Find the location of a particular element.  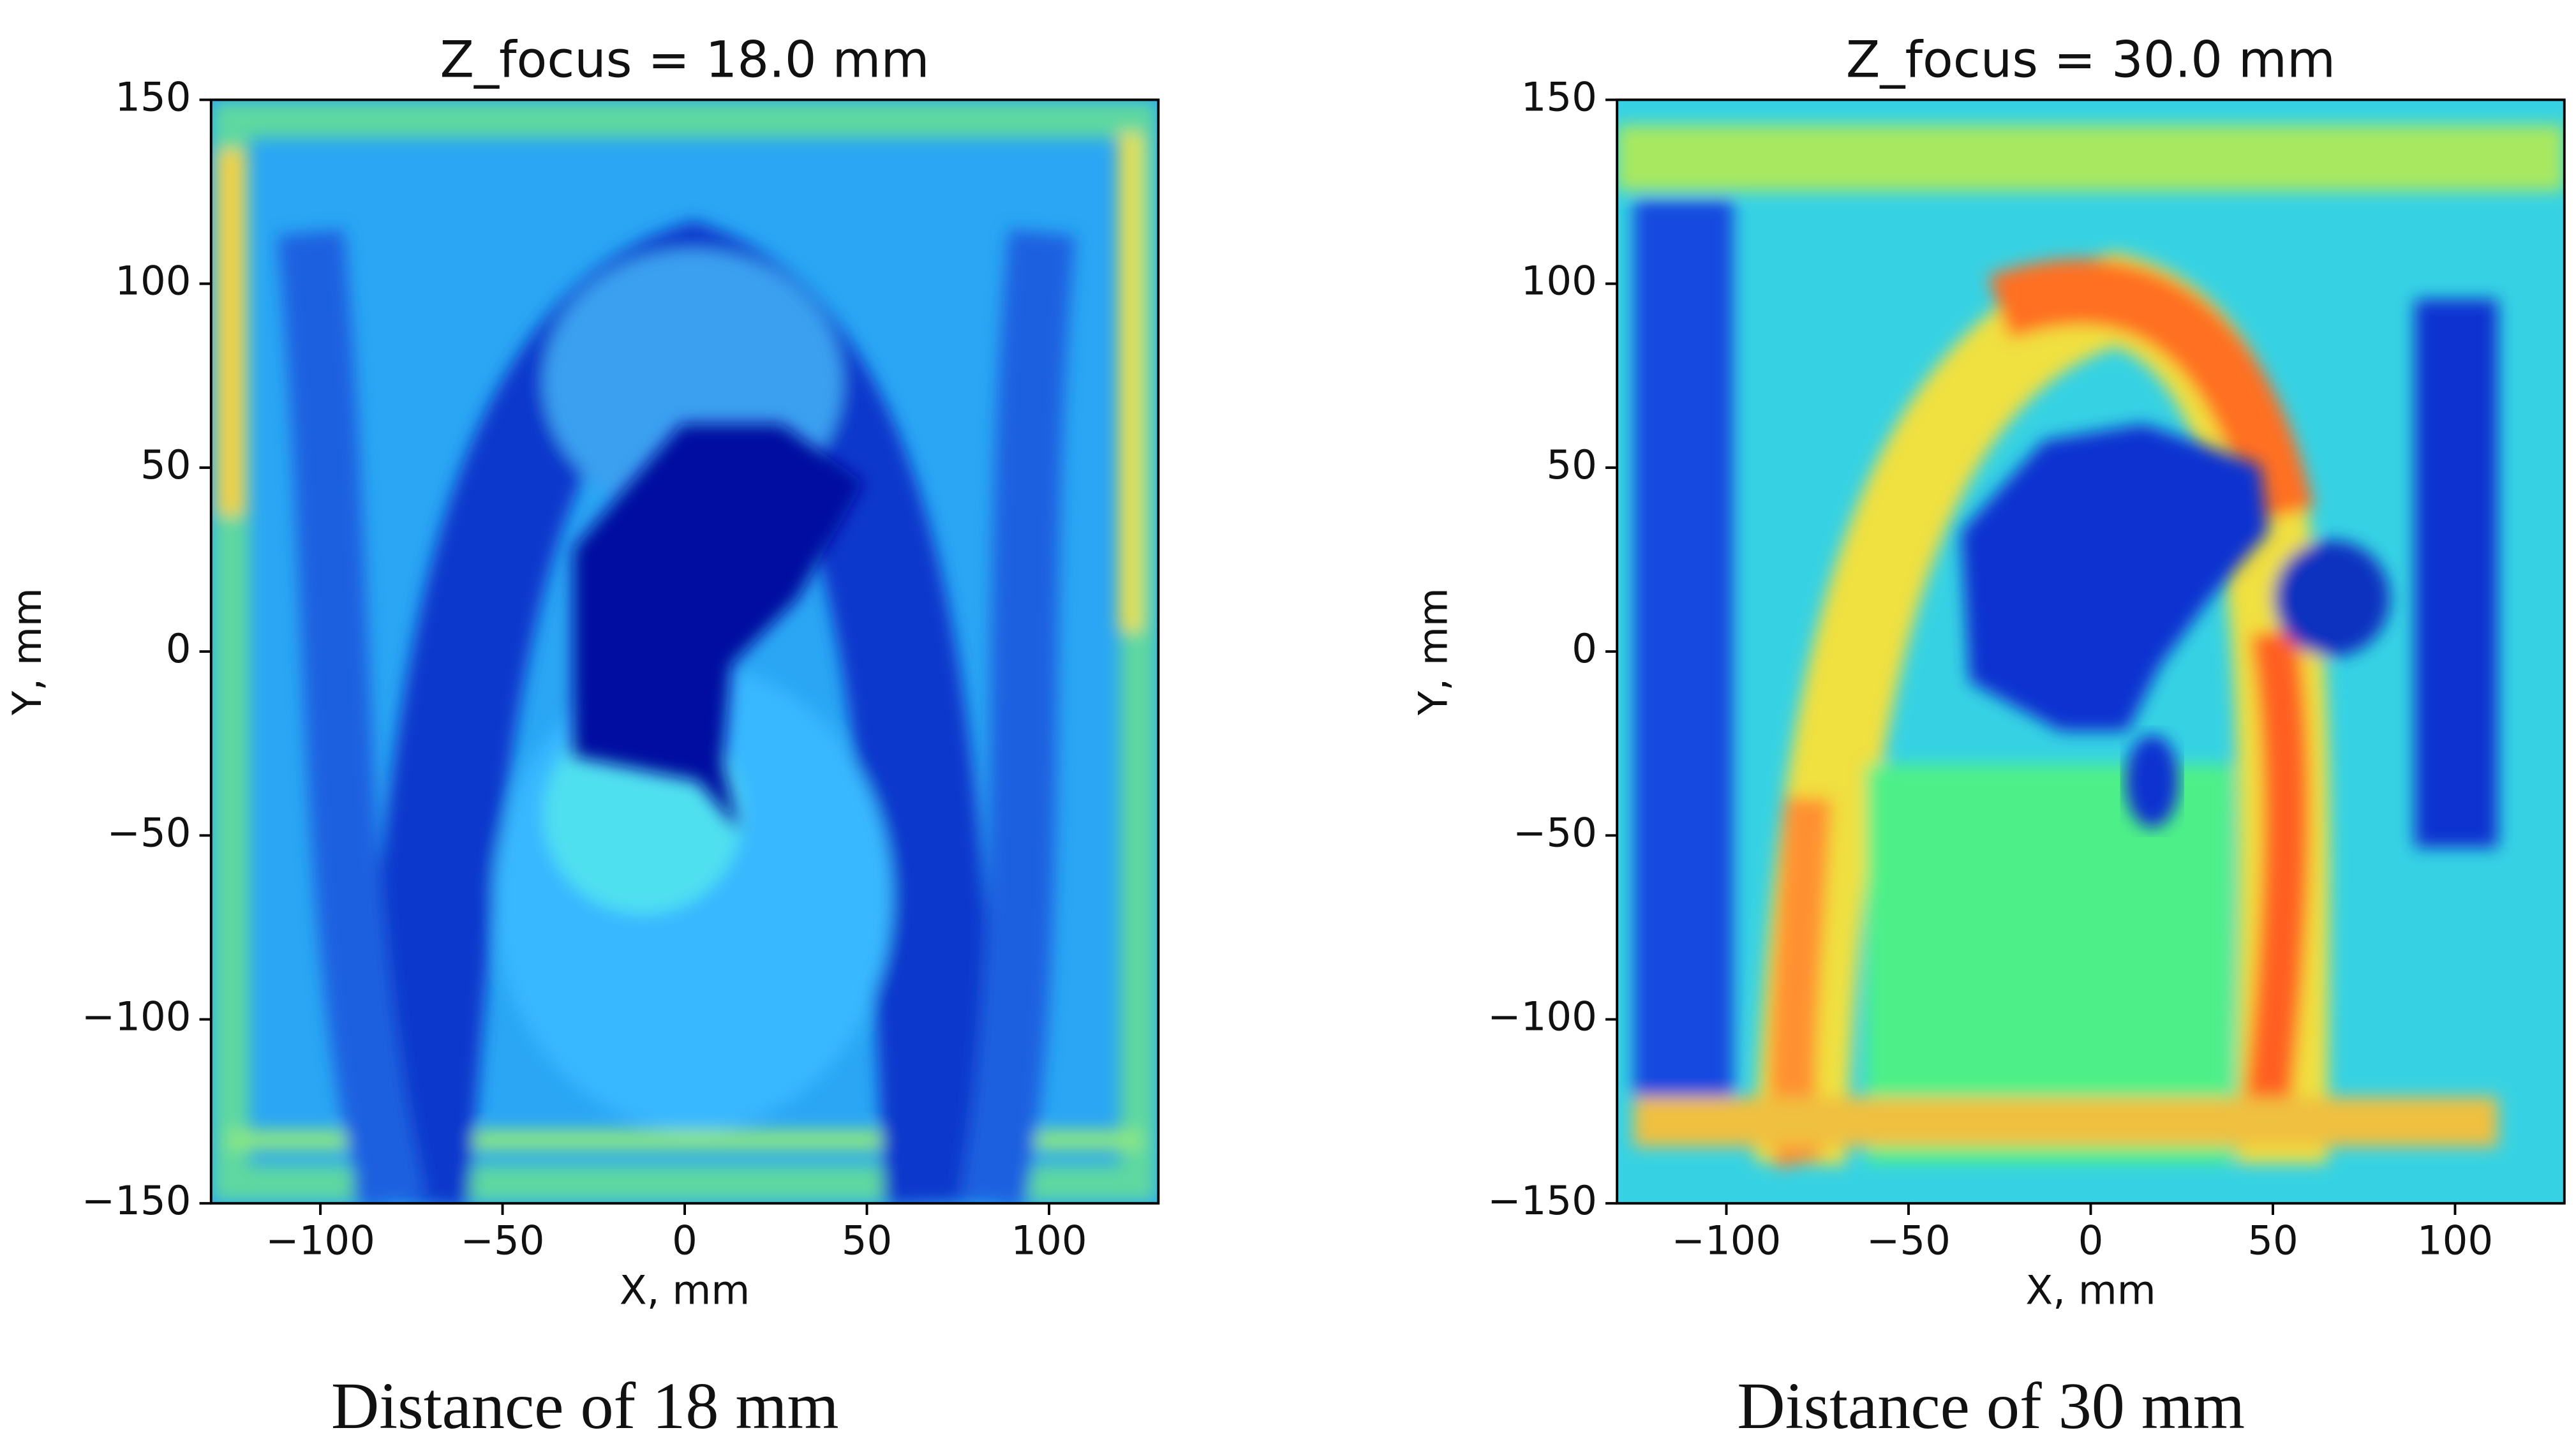

chart-title: Z_focus = 18.0 mm is located at coordinates (684, 60).